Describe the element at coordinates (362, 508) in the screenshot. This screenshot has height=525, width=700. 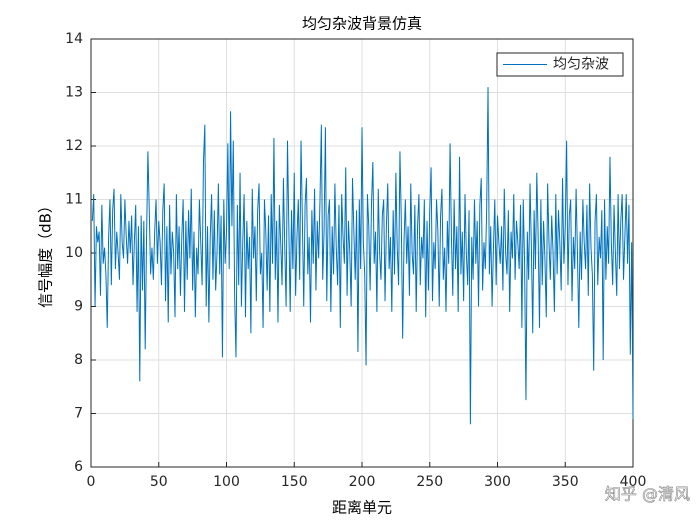
I see `x-axis-label: 距离单元` at that location.